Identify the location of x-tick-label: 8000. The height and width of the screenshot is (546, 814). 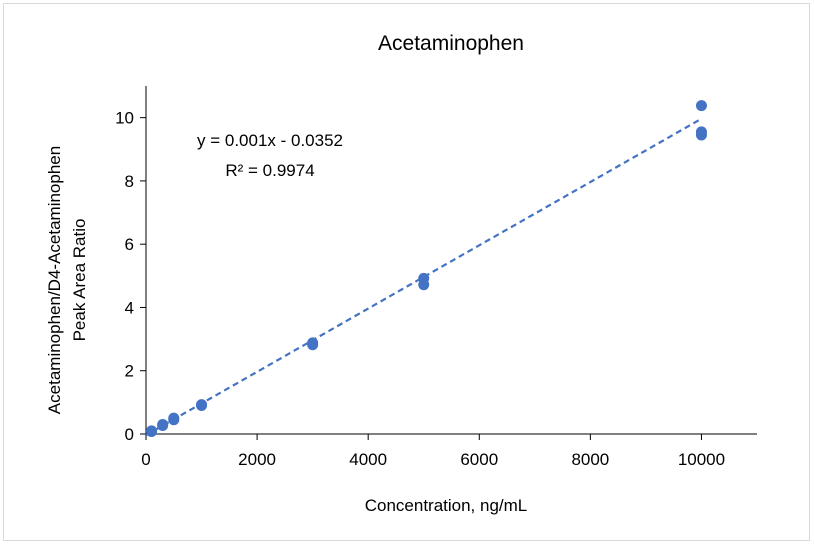
(590, 459).